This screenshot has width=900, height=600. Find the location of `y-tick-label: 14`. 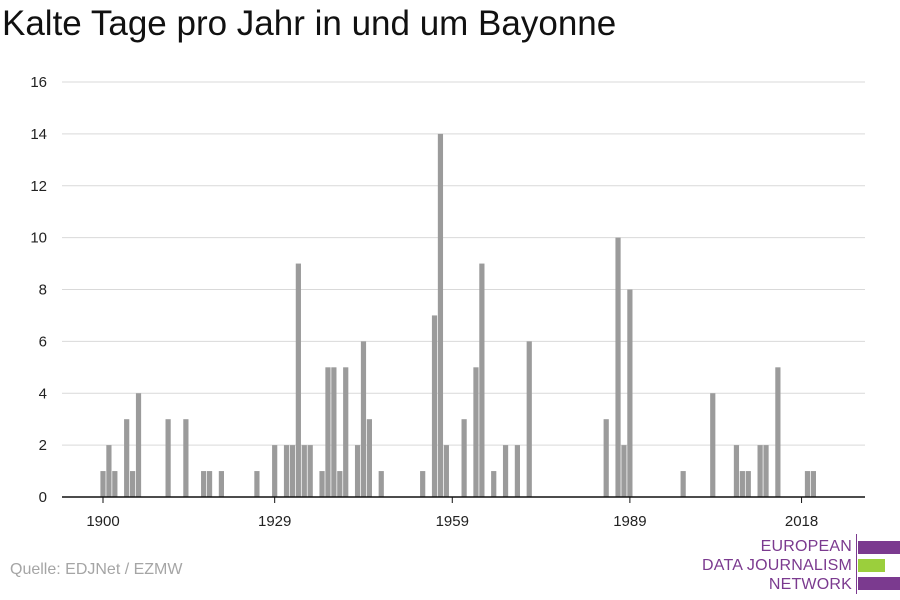

y-tick-label: 14 is located at coordinates (38, 134).